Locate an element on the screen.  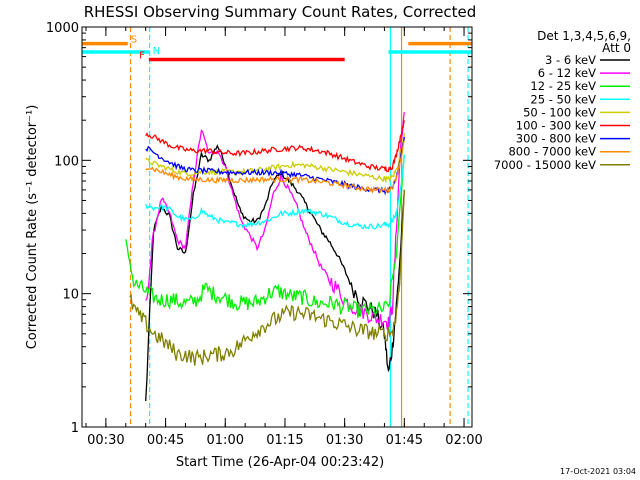
legend-header-line-1: Det 1,3,4,5,6,9, is located at coordinates (584, 36).